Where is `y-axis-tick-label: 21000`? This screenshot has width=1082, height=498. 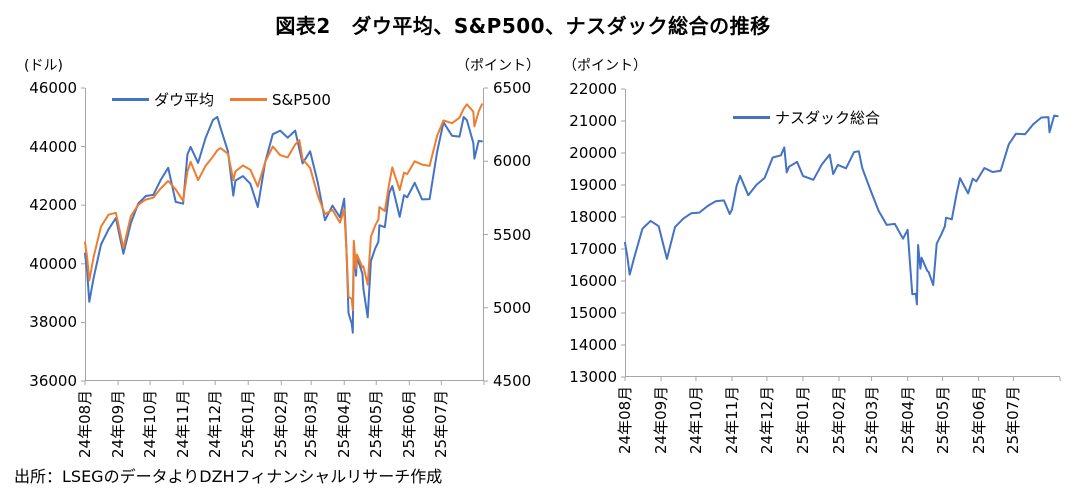 y-axis-tick-label: 21000 is located at coordinates (593, 121).